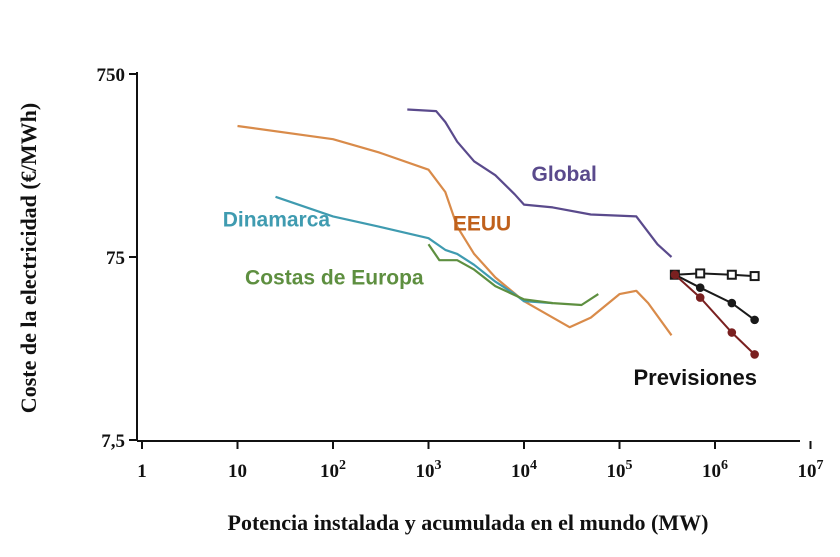  I want to click on x-tick-label: 1, so click(142, 471).